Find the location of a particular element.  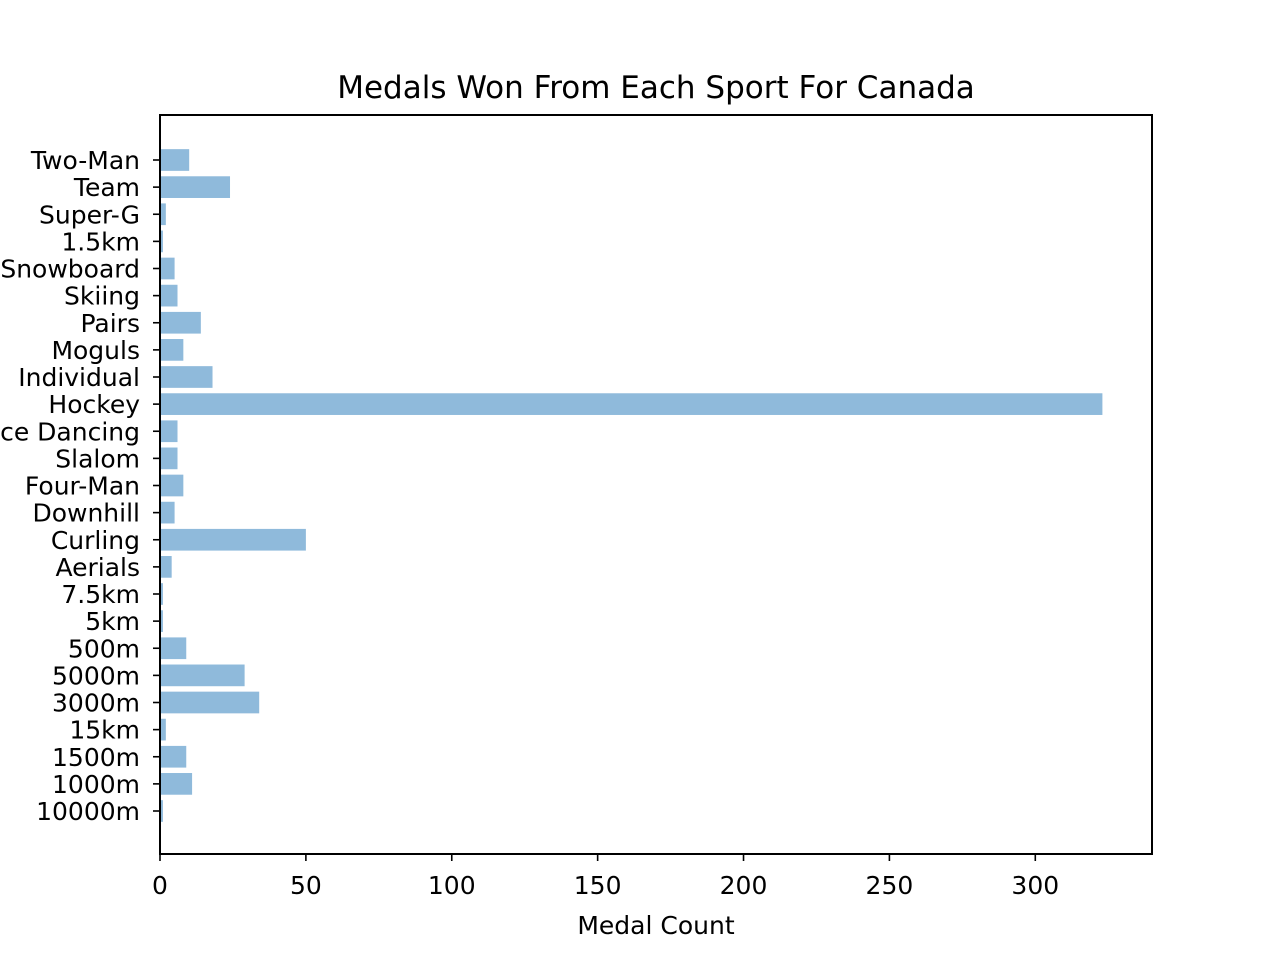

y-tick-label-pairs: Pairs is located at coordinates (110, 323).